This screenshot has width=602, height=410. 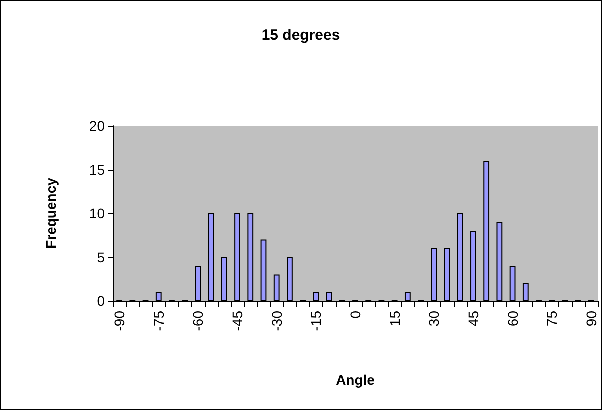 What do you see at coordinates (356, 380) in the screenshot?
I see `x-axis-title: Angle` at bounding box center [356, 380].